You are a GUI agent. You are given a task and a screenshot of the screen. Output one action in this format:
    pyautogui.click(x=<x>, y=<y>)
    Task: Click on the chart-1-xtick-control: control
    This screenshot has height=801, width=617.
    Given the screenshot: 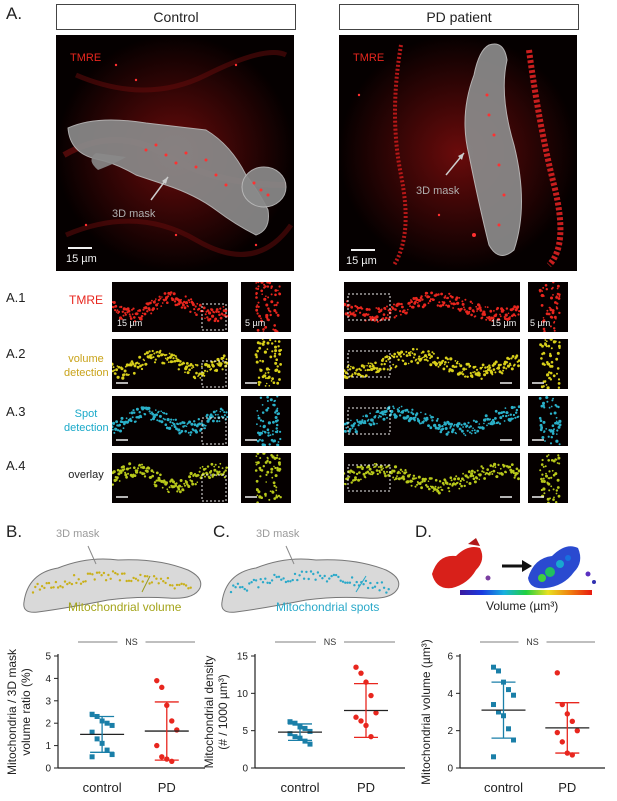 What is the action you would take?
    pyautogui.click(x=102, y=787)
    